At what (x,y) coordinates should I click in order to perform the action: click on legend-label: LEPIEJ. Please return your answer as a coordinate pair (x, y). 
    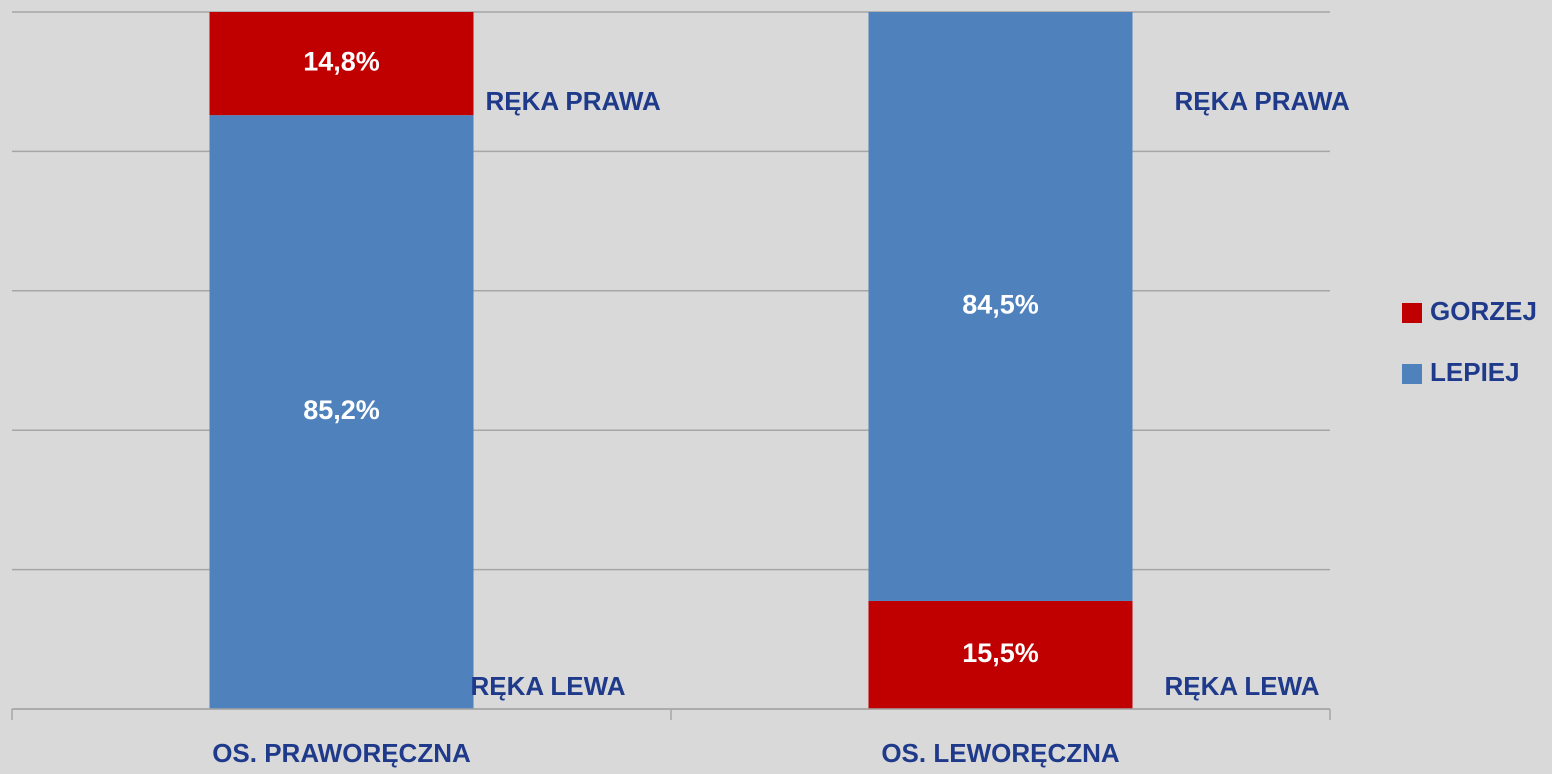
    Looking at the image, I should click on (1475, 372).